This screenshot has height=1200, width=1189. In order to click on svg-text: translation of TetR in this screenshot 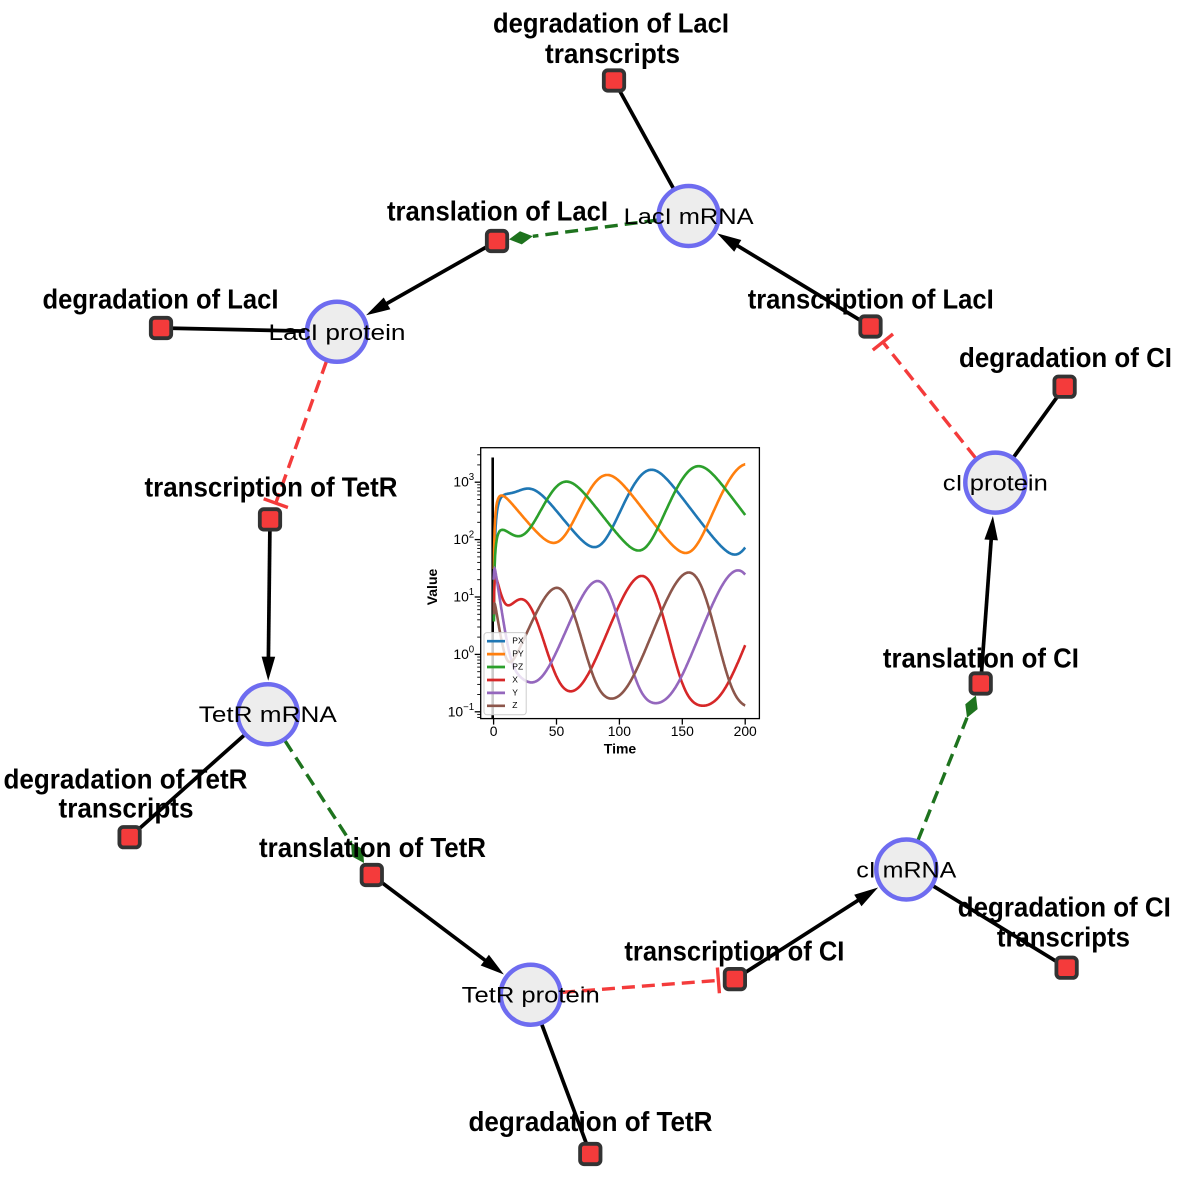, I will do `click(372, 847)`.